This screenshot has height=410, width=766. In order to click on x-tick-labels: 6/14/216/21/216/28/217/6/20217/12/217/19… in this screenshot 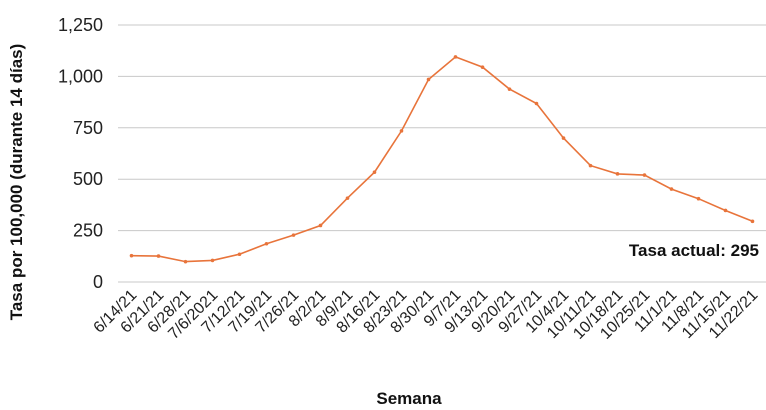, I will do `click(426, 315)`.